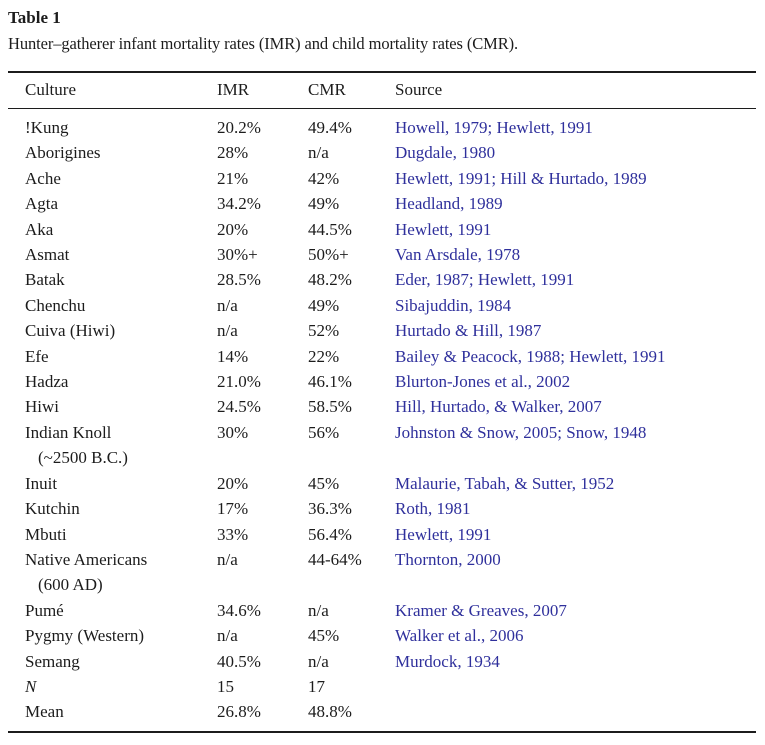 This screenshot has height=745, width=765. What do you see at coordinates (575, 330) in the screenshot?
I see `source-cell: Hurtado & Hill, 1987` at bounding box center [575, 330].